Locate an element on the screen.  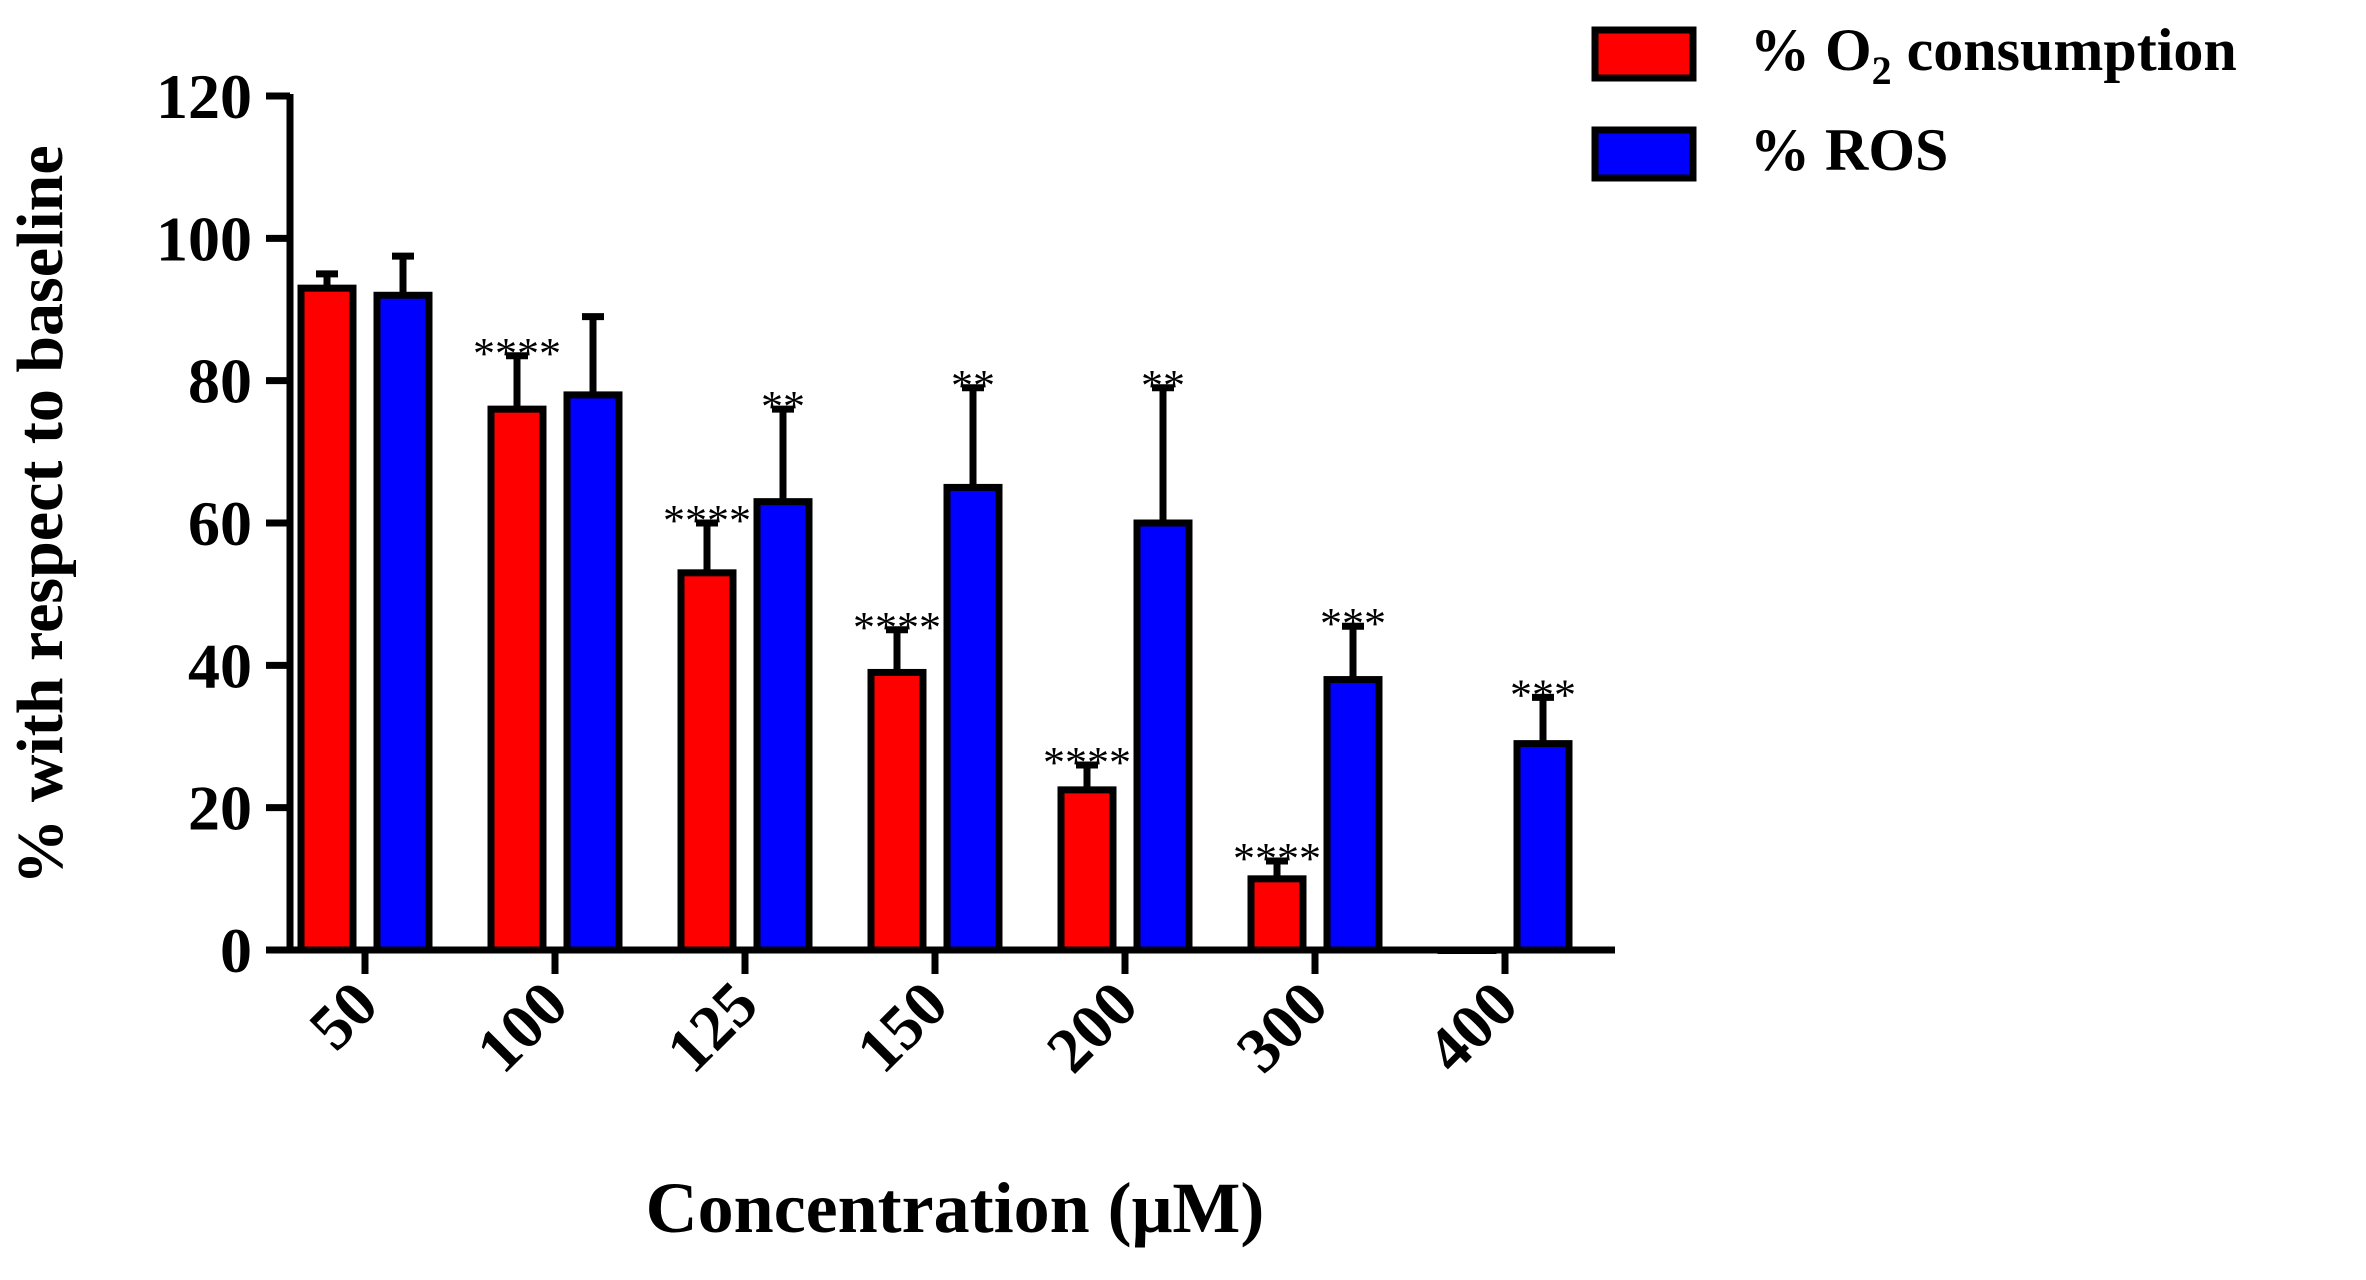
x-tick-label-50: 50 is located at coordinates (342, 1015).